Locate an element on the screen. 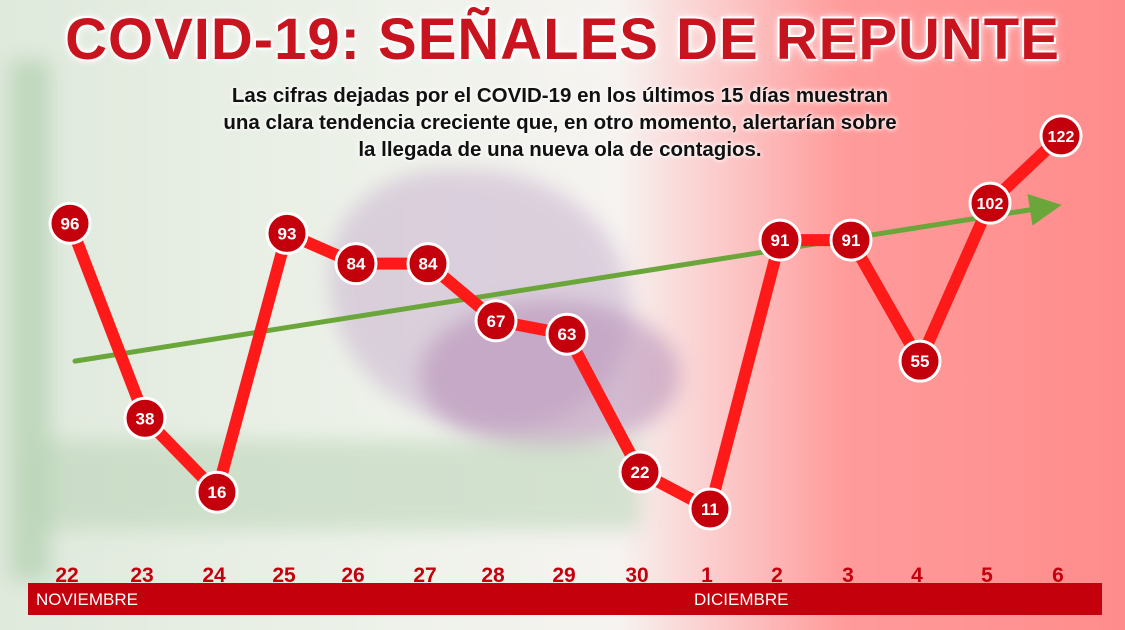  data-label: 22 is located at coordinates (640, 472).